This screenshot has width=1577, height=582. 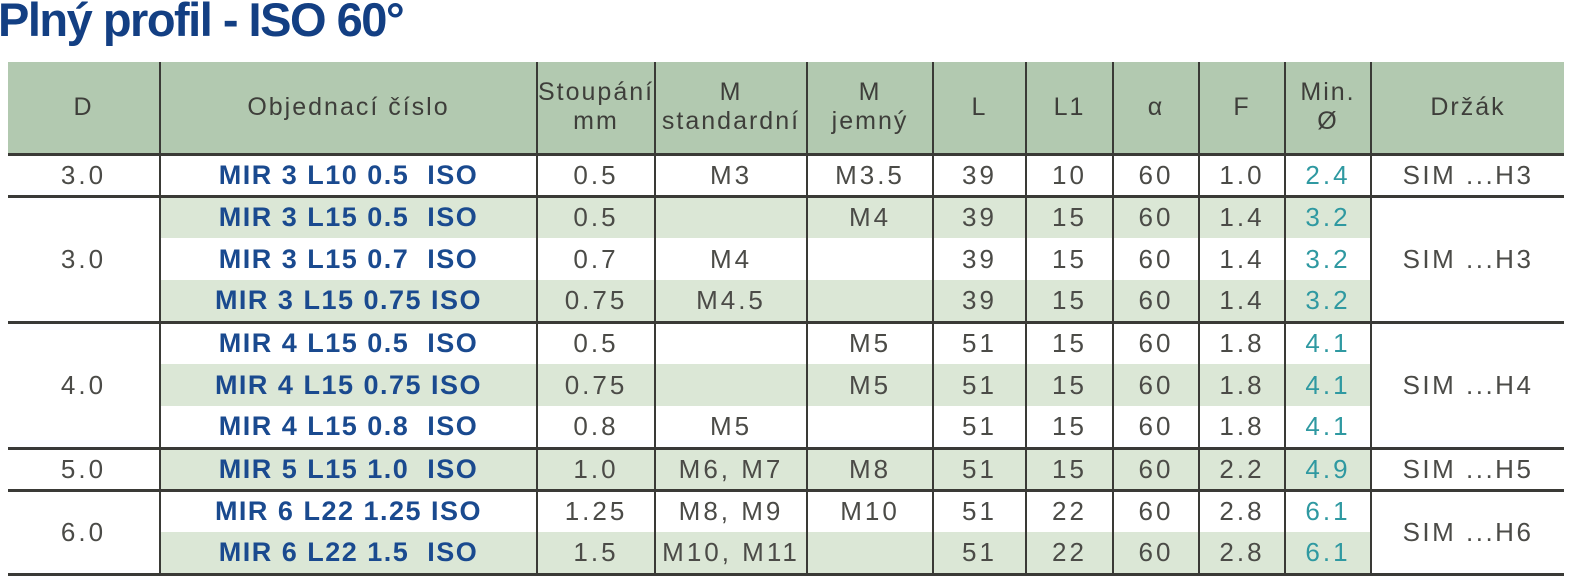 What do you see at coordinates (1241, 174) in the screenshot?
I see `cell-f: 1.0` at bounding box center [1241, 174].